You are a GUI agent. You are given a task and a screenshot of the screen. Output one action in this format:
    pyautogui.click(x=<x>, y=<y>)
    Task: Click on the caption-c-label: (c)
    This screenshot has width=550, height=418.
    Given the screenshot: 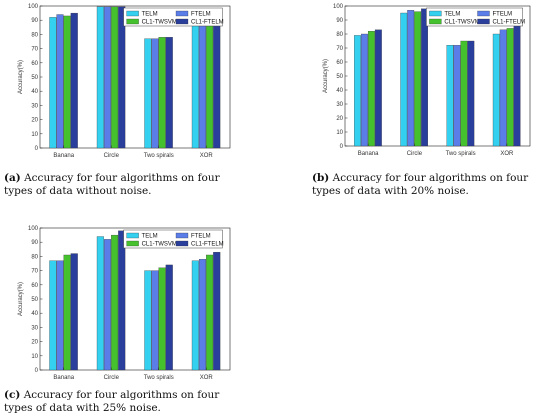 What is the action you would take?
    pyautogui.click(x=12, y=395)
    